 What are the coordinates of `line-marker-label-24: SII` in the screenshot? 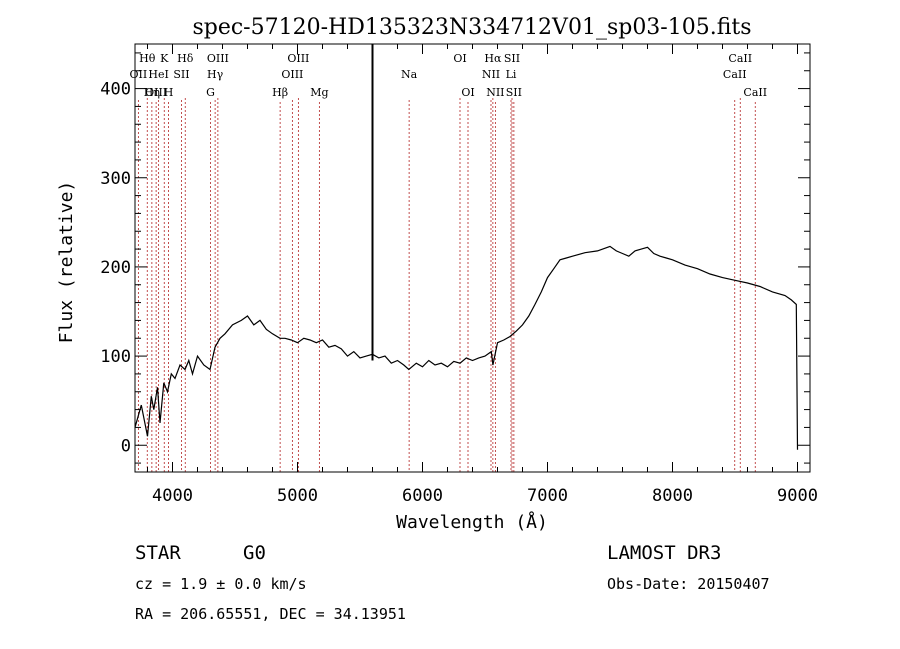 It's located at (514, 92).